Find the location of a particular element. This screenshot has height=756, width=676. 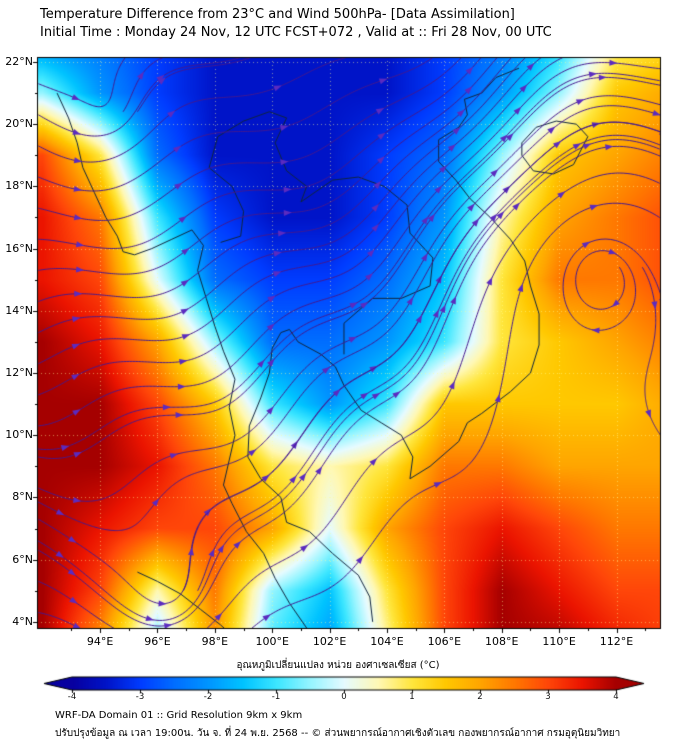

lat-tick-label: 20°N is located at coordinates (19, 124).